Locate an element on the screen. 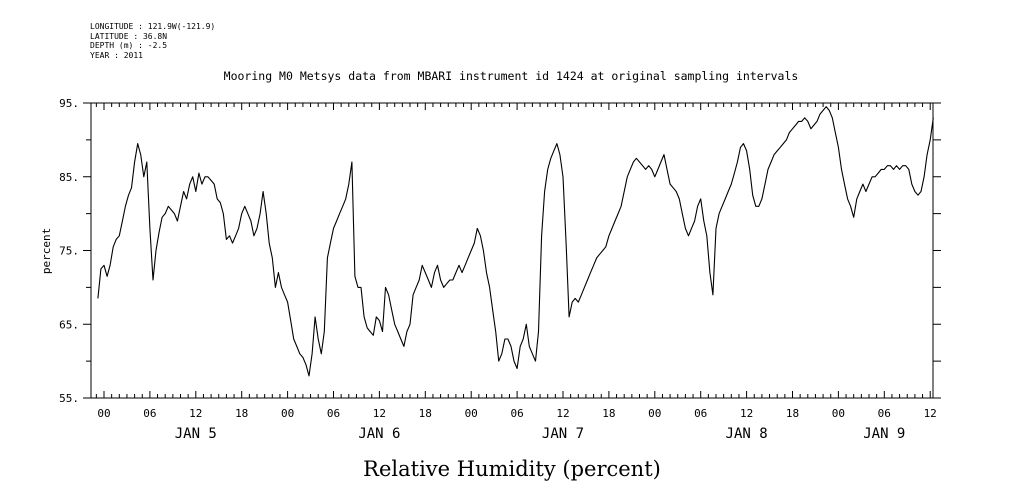 This screenshot has height=504, width=1009. day-label: JAN 5 is located at coordinates (196, 434).